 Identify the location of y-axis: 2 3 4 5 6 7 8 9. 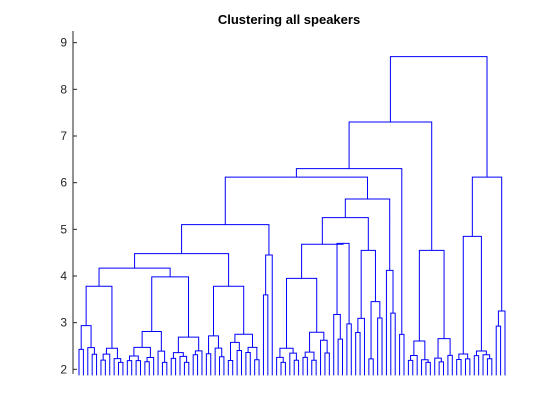
(68, 203).